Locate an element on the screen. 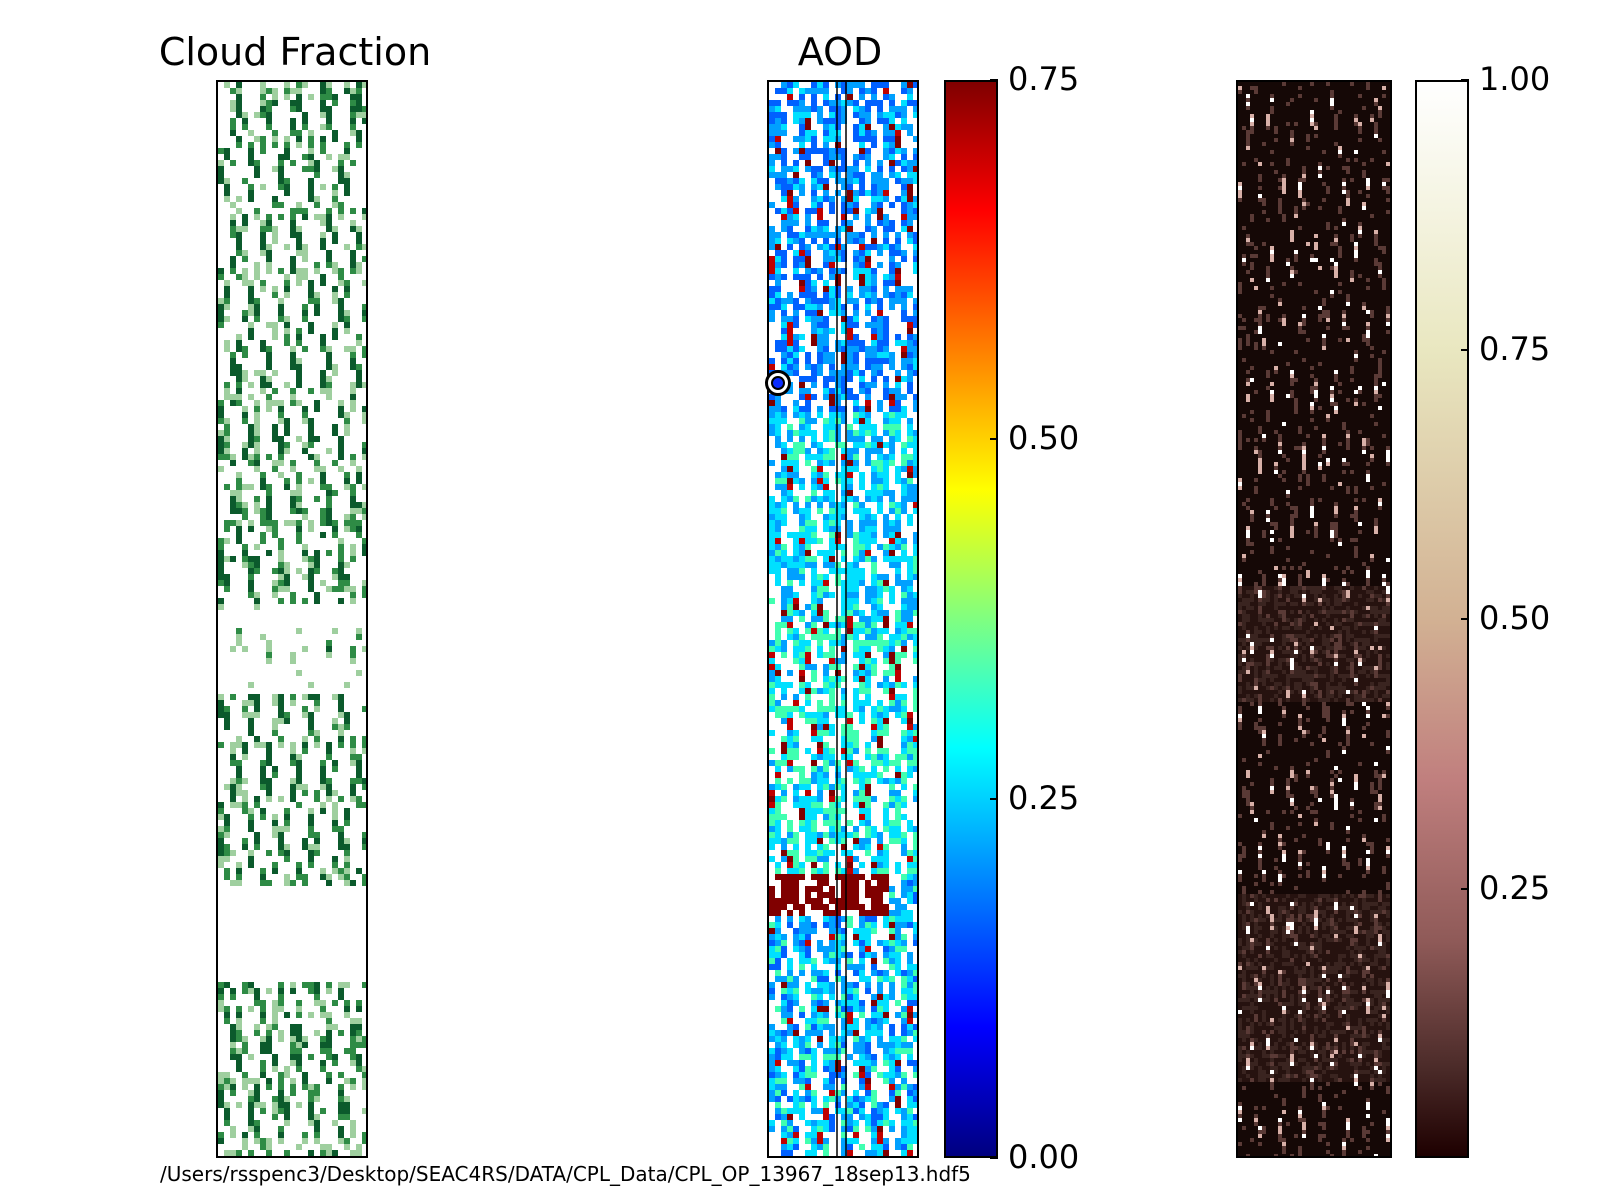  colorbar-tick-label: 0.25 is located at coordinates (1044, 797).